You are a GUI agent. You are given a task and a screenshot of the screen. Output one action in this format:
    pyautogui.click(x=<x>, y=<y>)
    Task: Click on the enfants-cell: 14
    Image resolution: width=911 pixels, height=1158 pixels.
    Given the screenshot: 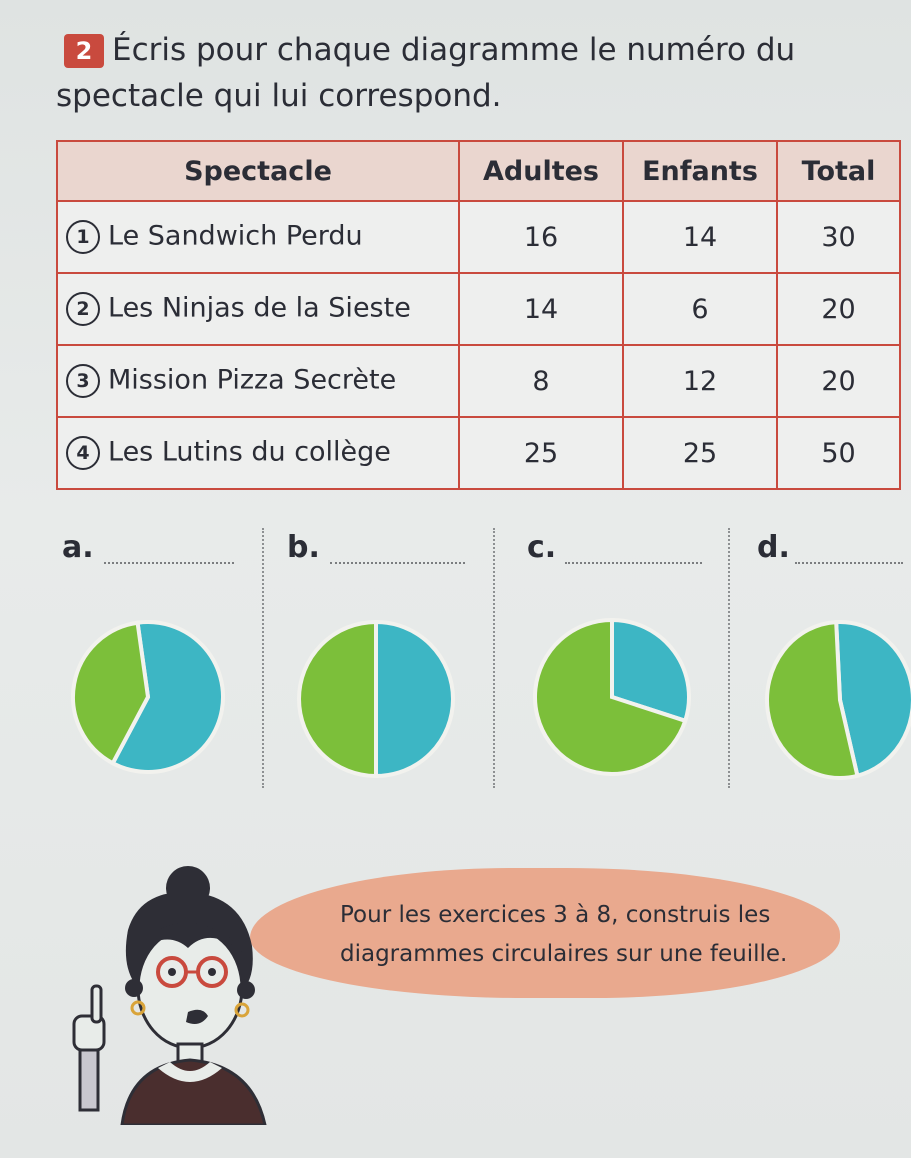 What is the action you would take?
    pyautogui.click(x=700, y=237)
    